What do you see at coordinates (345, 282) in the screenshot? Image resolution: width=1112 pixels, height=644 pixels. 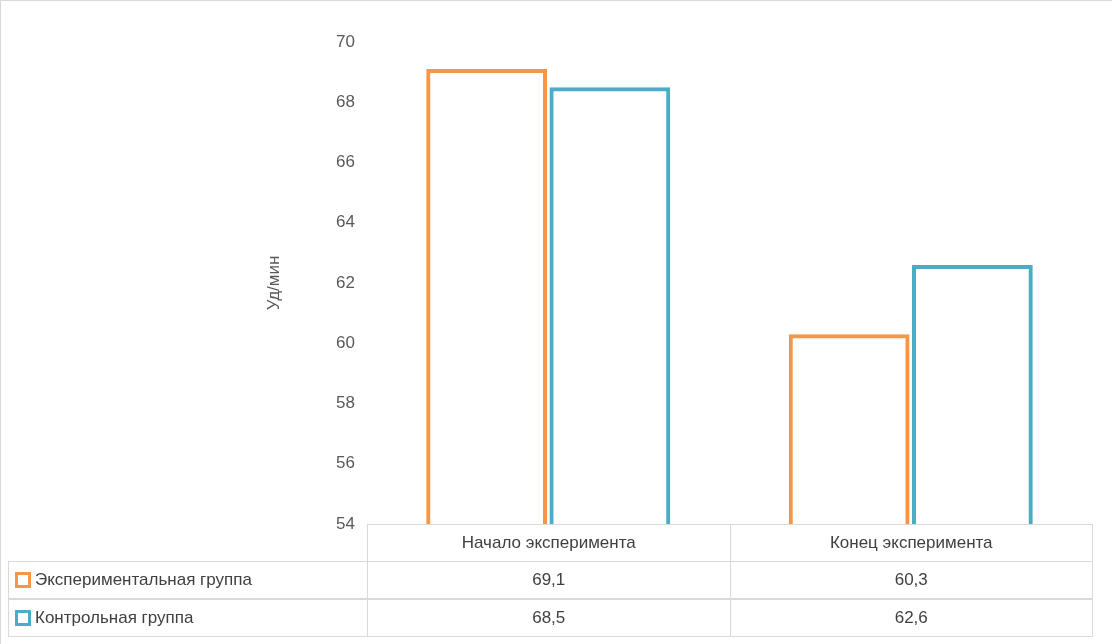 I see `y-tick-label: 62` at bounding box center [345, 282].